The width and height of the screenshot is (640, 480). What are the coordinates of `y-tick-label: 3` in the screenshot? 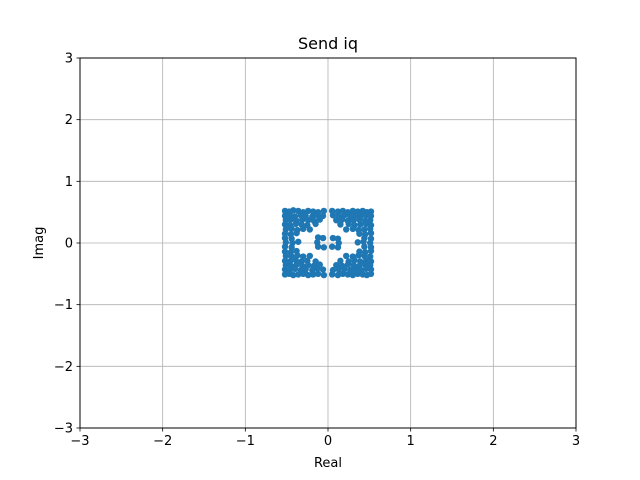 It's located at (69, 59).